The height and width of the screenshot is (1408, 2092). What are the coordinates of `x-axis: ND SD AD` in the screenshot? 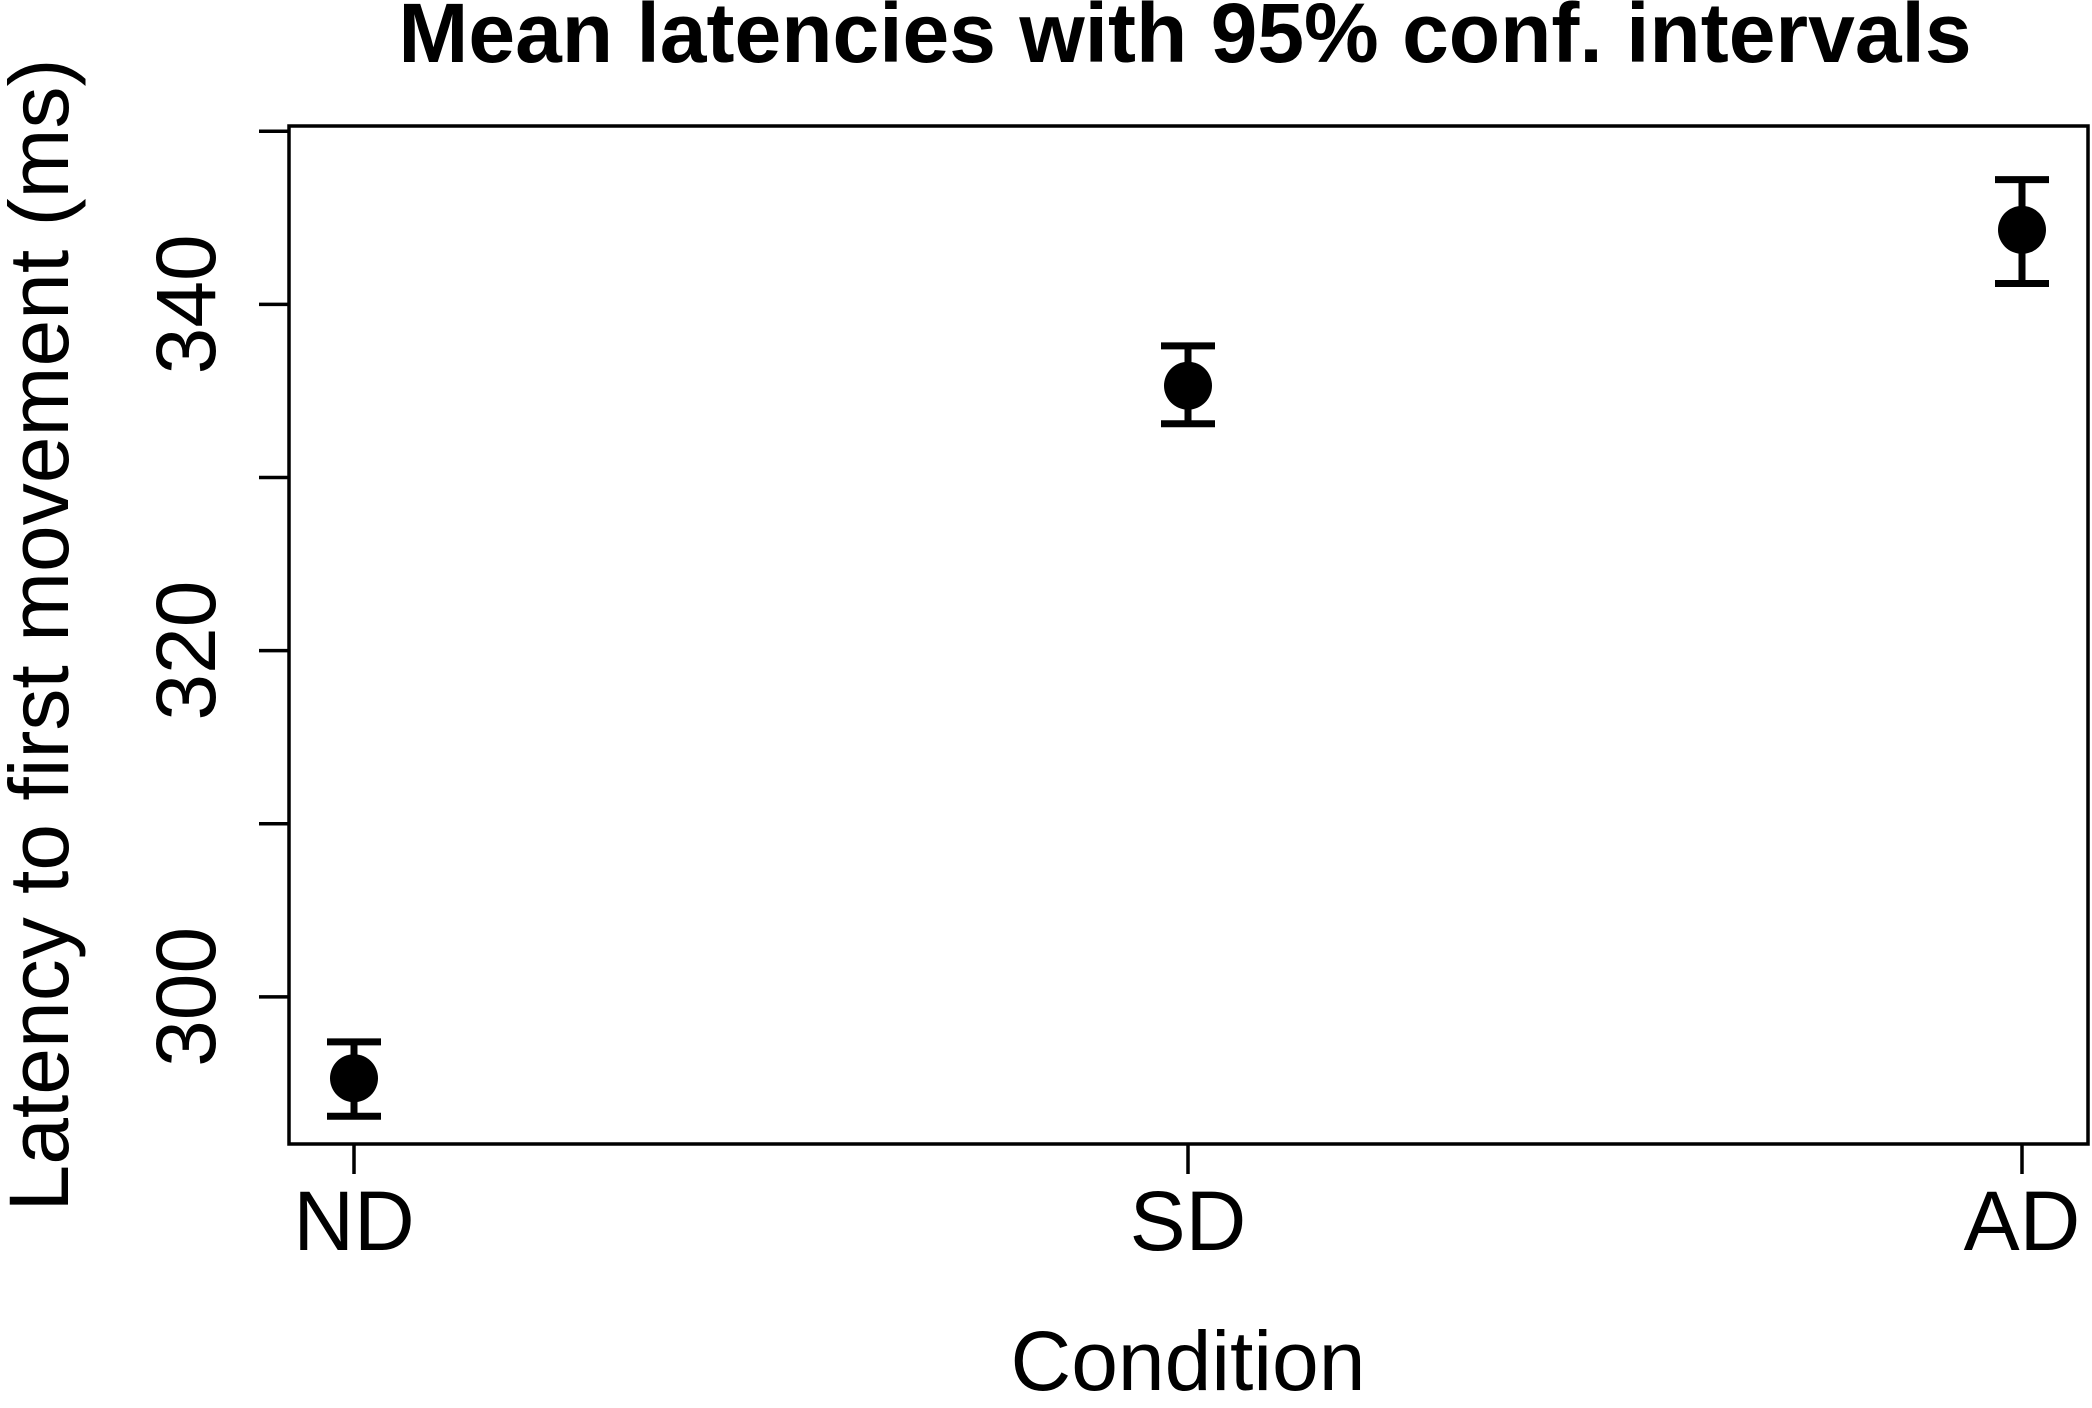 It's located at (1186, 1206).